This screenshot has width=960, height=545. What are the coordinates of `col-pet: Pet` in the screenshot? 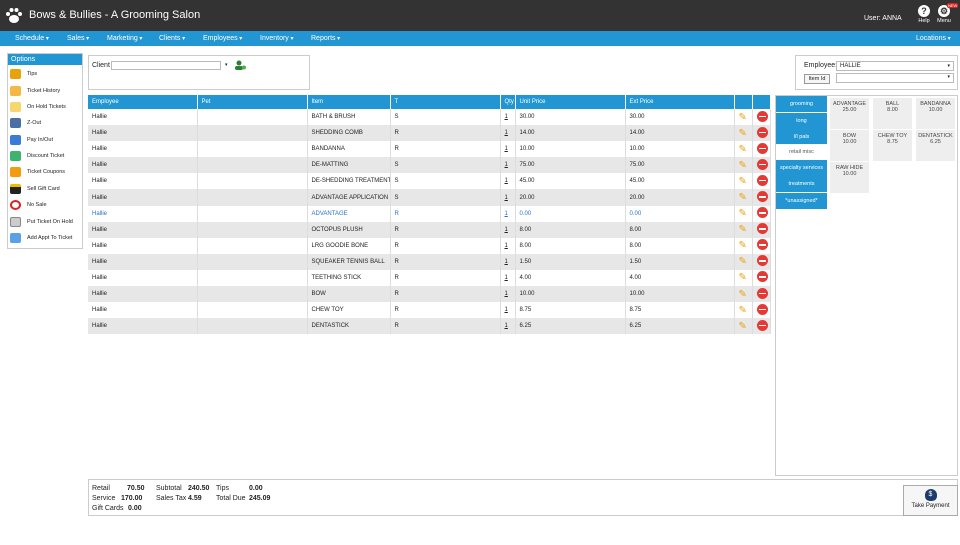 It's located at (252, 102).